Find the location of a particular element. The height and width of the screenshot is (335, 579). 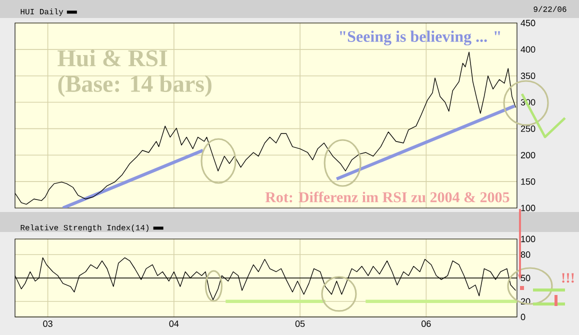

y-tick-label: 350 is located at coordinates (528, 76).